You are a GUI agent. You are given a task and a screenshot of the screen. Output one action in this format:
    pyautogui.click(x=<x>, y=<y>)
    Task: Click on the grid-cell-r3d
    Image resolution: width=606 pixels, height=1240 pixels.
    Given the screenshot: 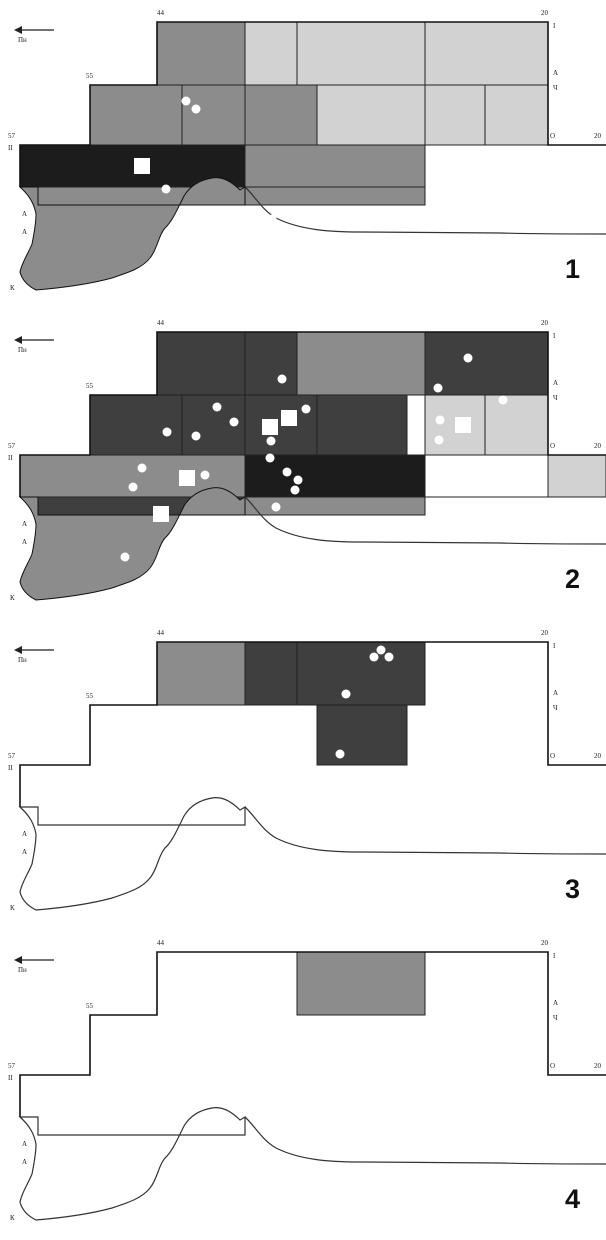 What is the action you would take?
    pyautogui.click(x=576, y=476)
    